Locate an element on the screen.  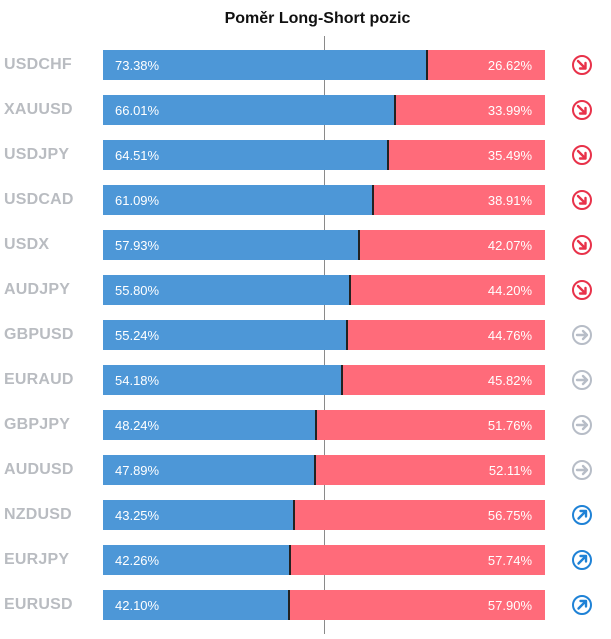
ratio-row: AUDUSD 47.89% 52.11% is located at coordinates (305, 471).